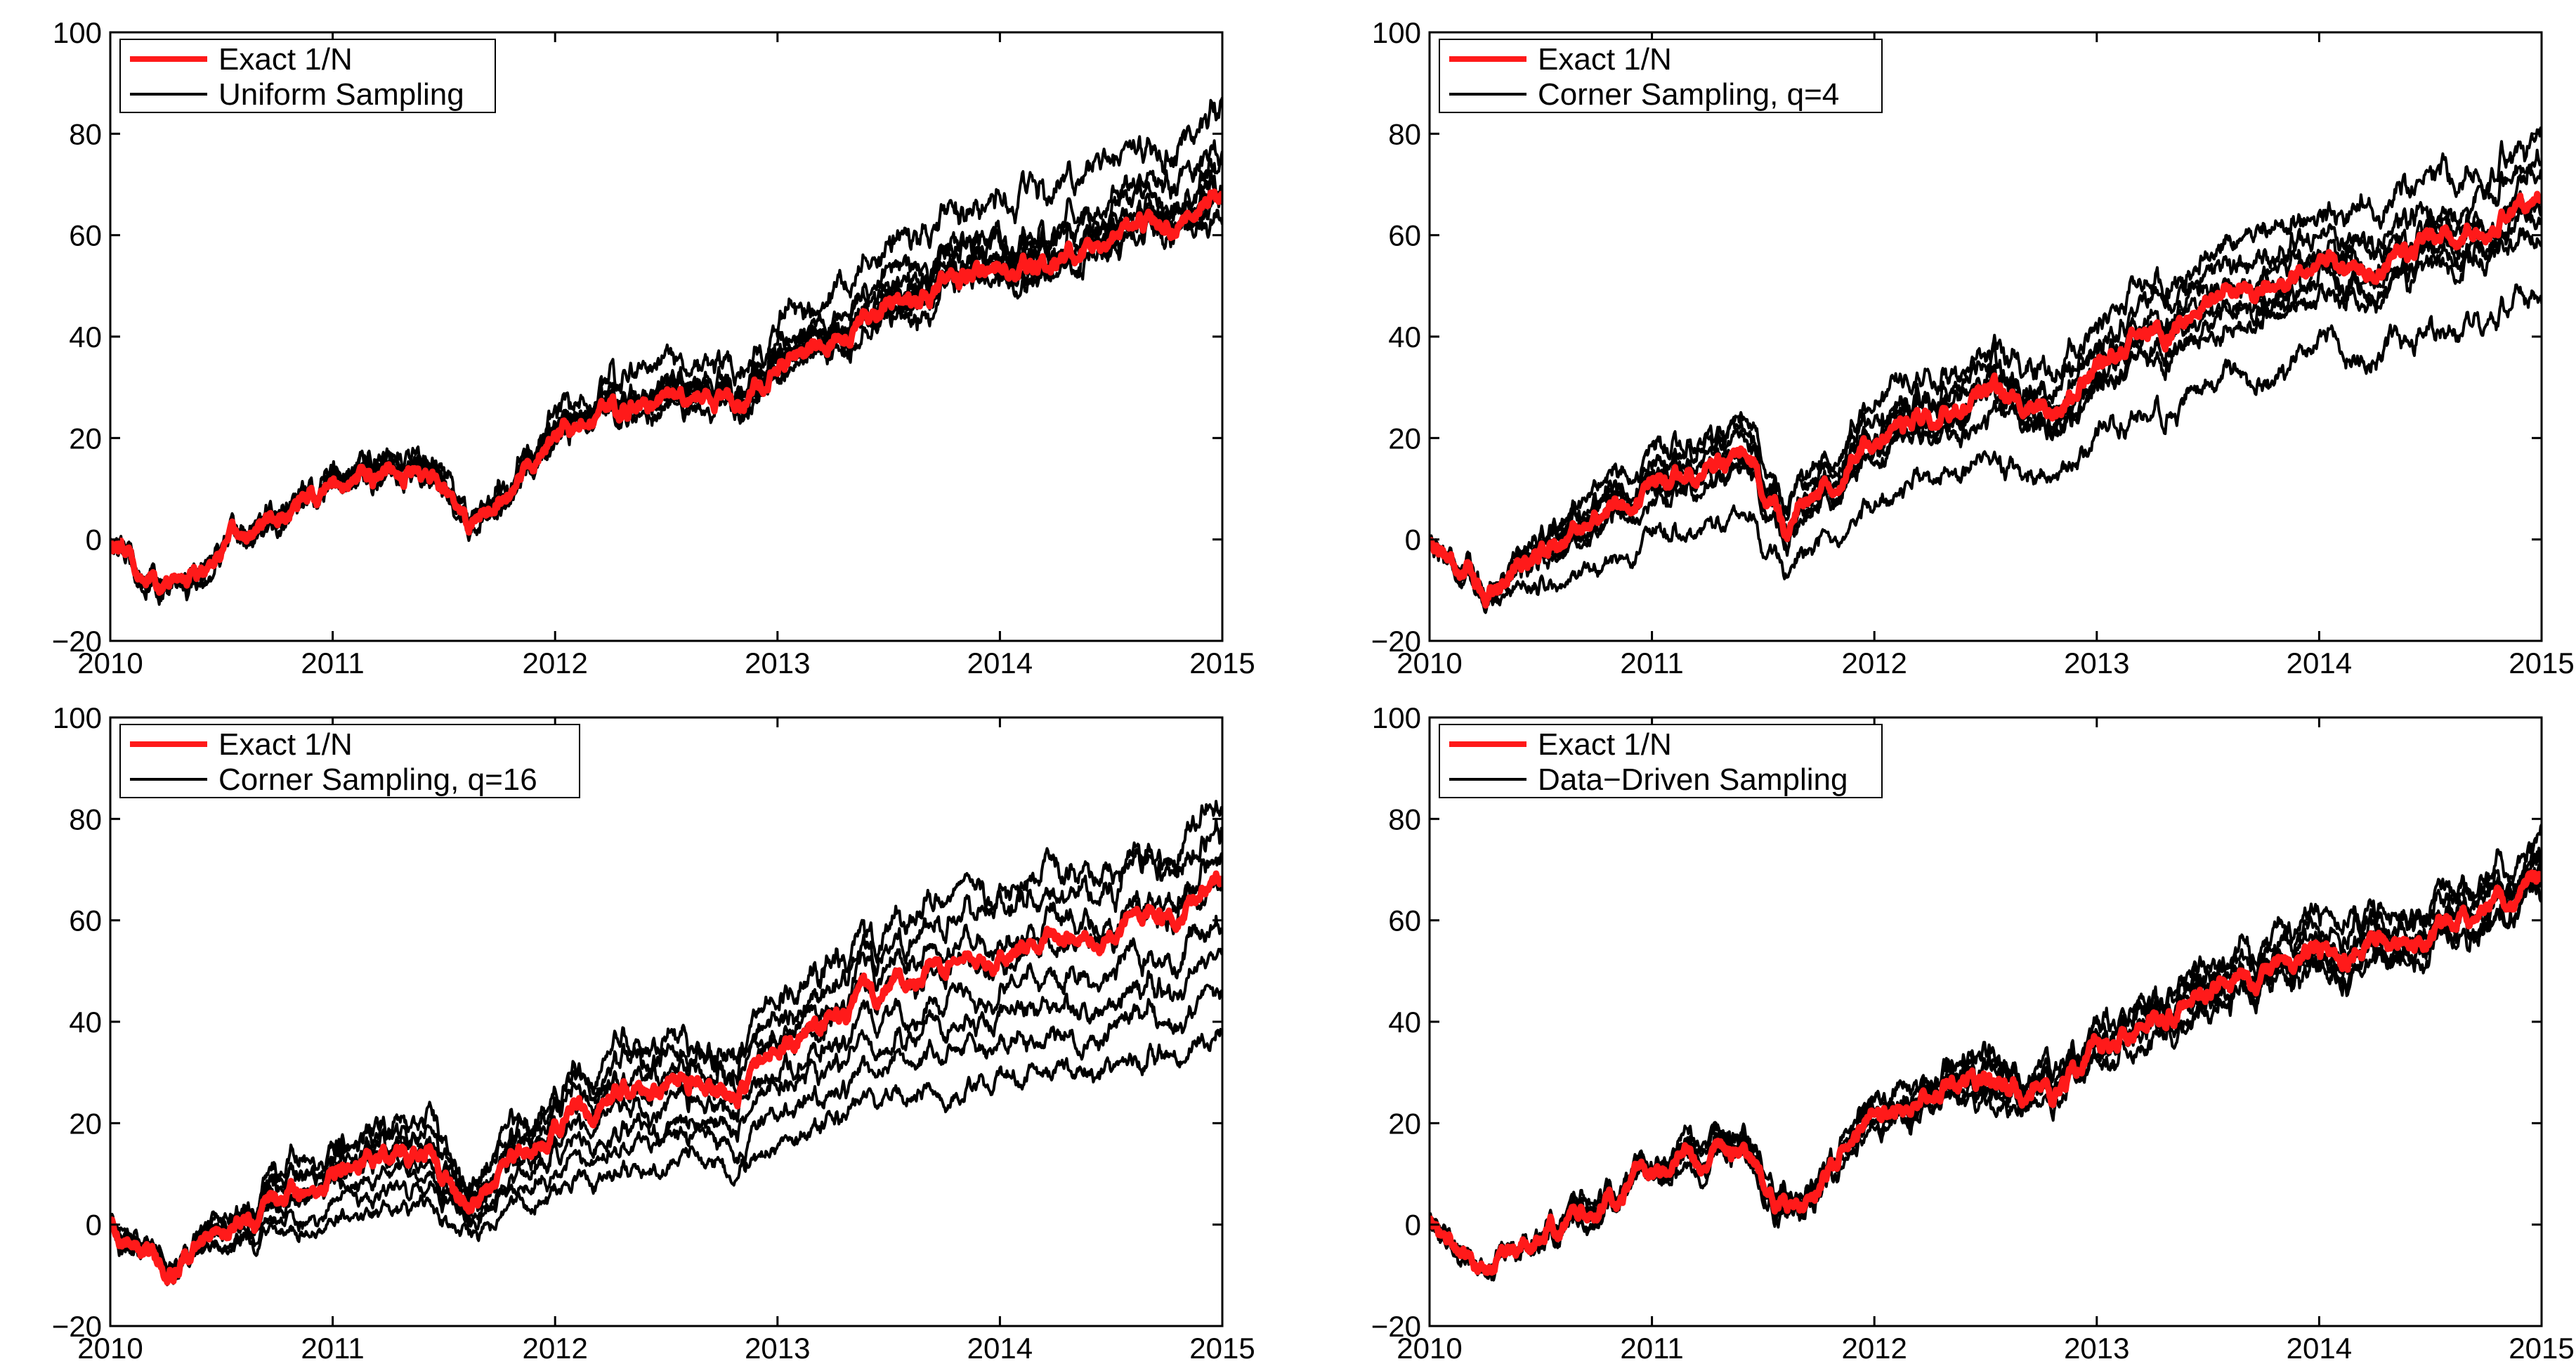 The height and width of the screenshot is (1371, 2576). Describe the element at coordinates (1693, 779) in the screenshot. I see `legend-label-sampled: Data−Driven Sampling` at that location.